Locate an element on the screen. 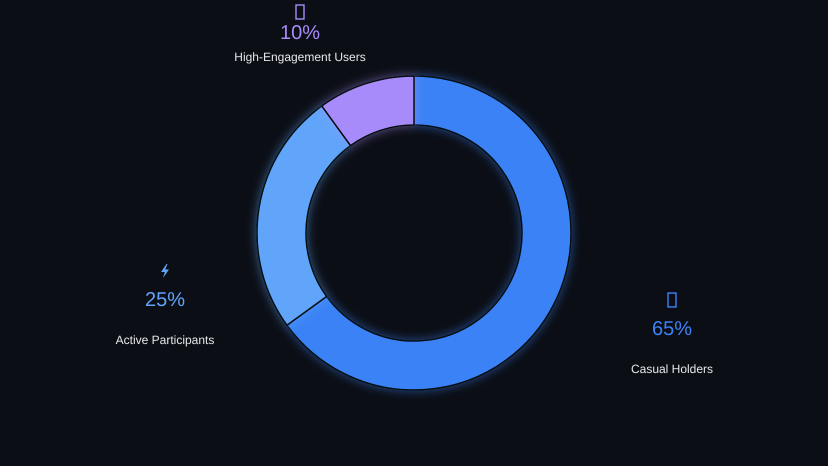 The width and height of the screenshot is (828, 466). data-label: 25% is located at coordinates (165, 300).